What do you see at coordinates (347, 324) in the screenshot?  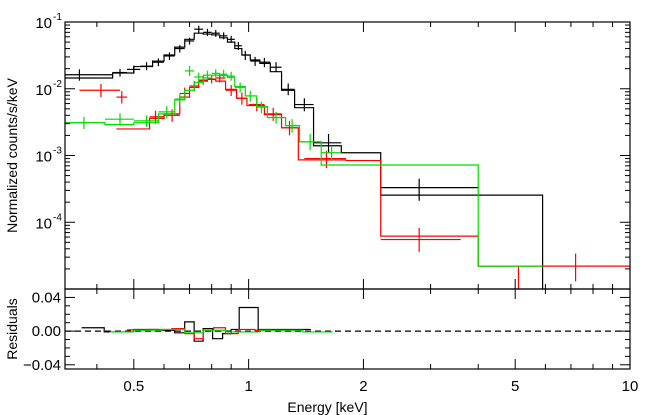 I see `residual-panel-content` at bounding box center [347, 324].